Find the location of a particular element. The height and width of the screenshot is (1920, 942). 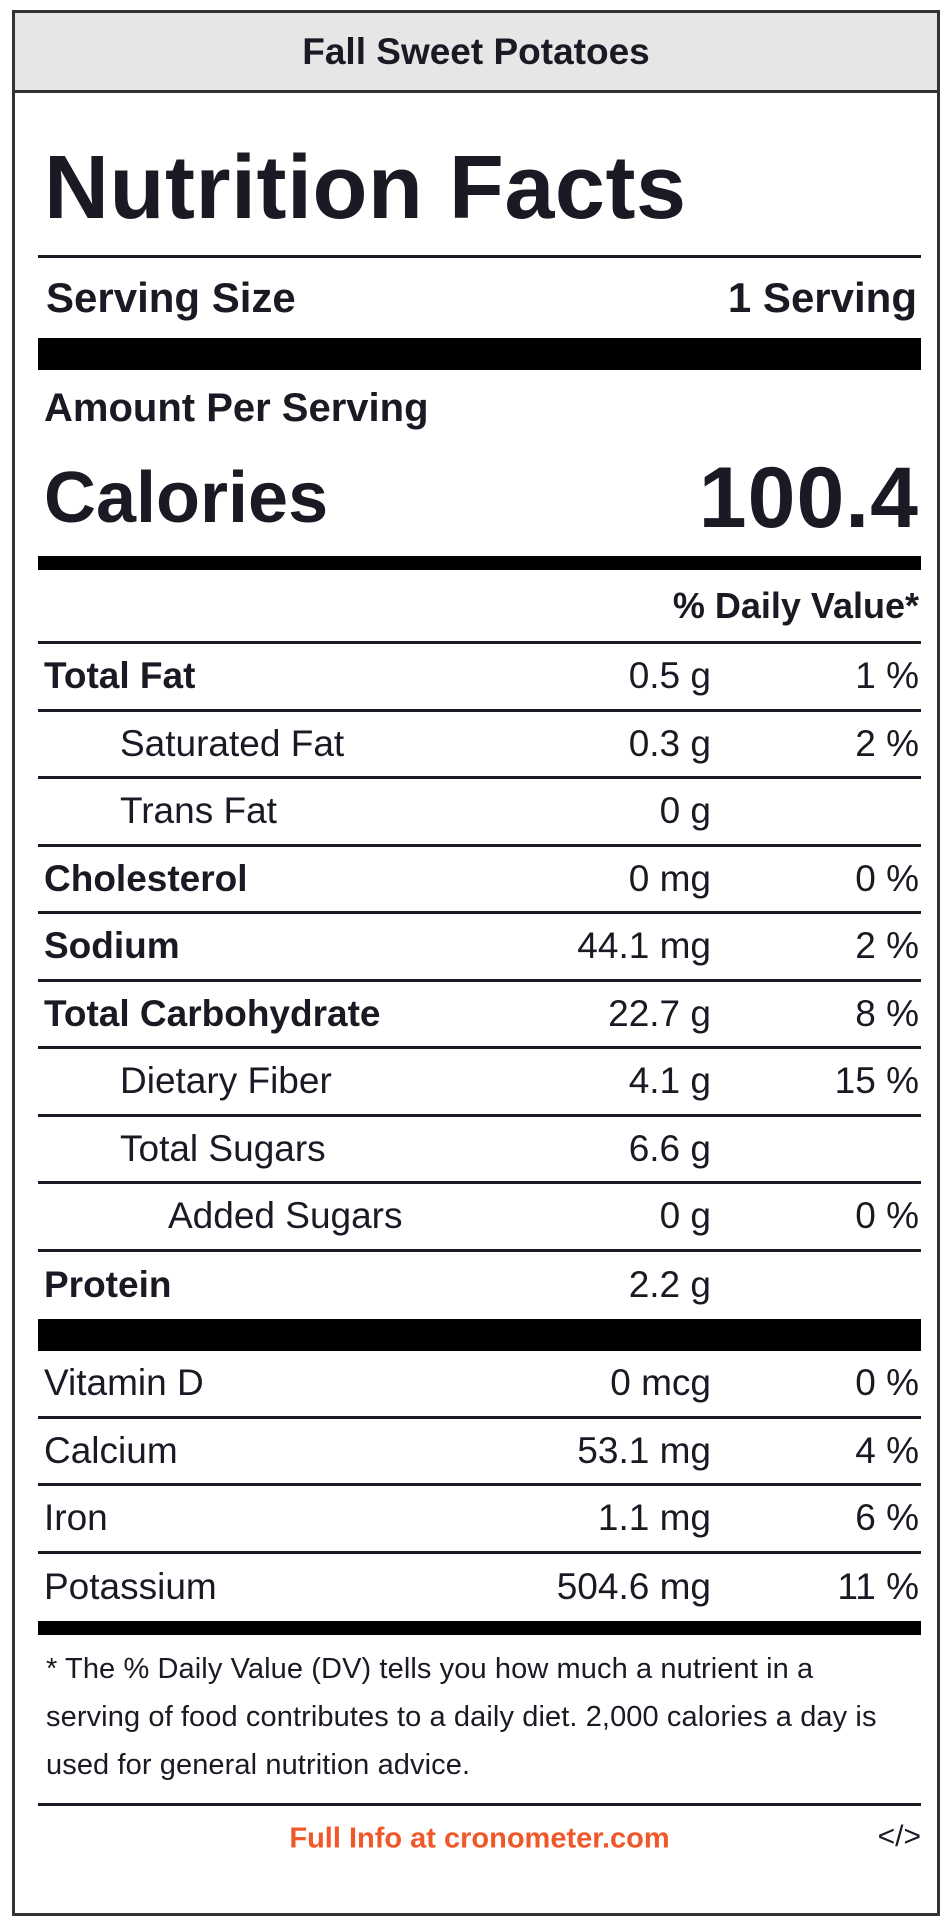

nutrient-name: Sodium is located at coordinates (112, 946).